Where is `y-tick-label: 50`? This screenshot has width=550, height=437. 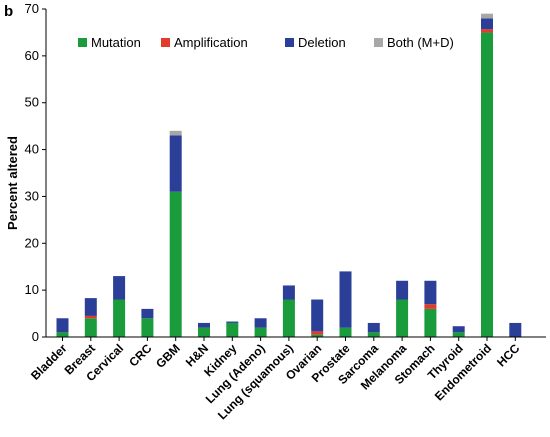 y-tick-label: 50 is located at coordinates (32, 102).